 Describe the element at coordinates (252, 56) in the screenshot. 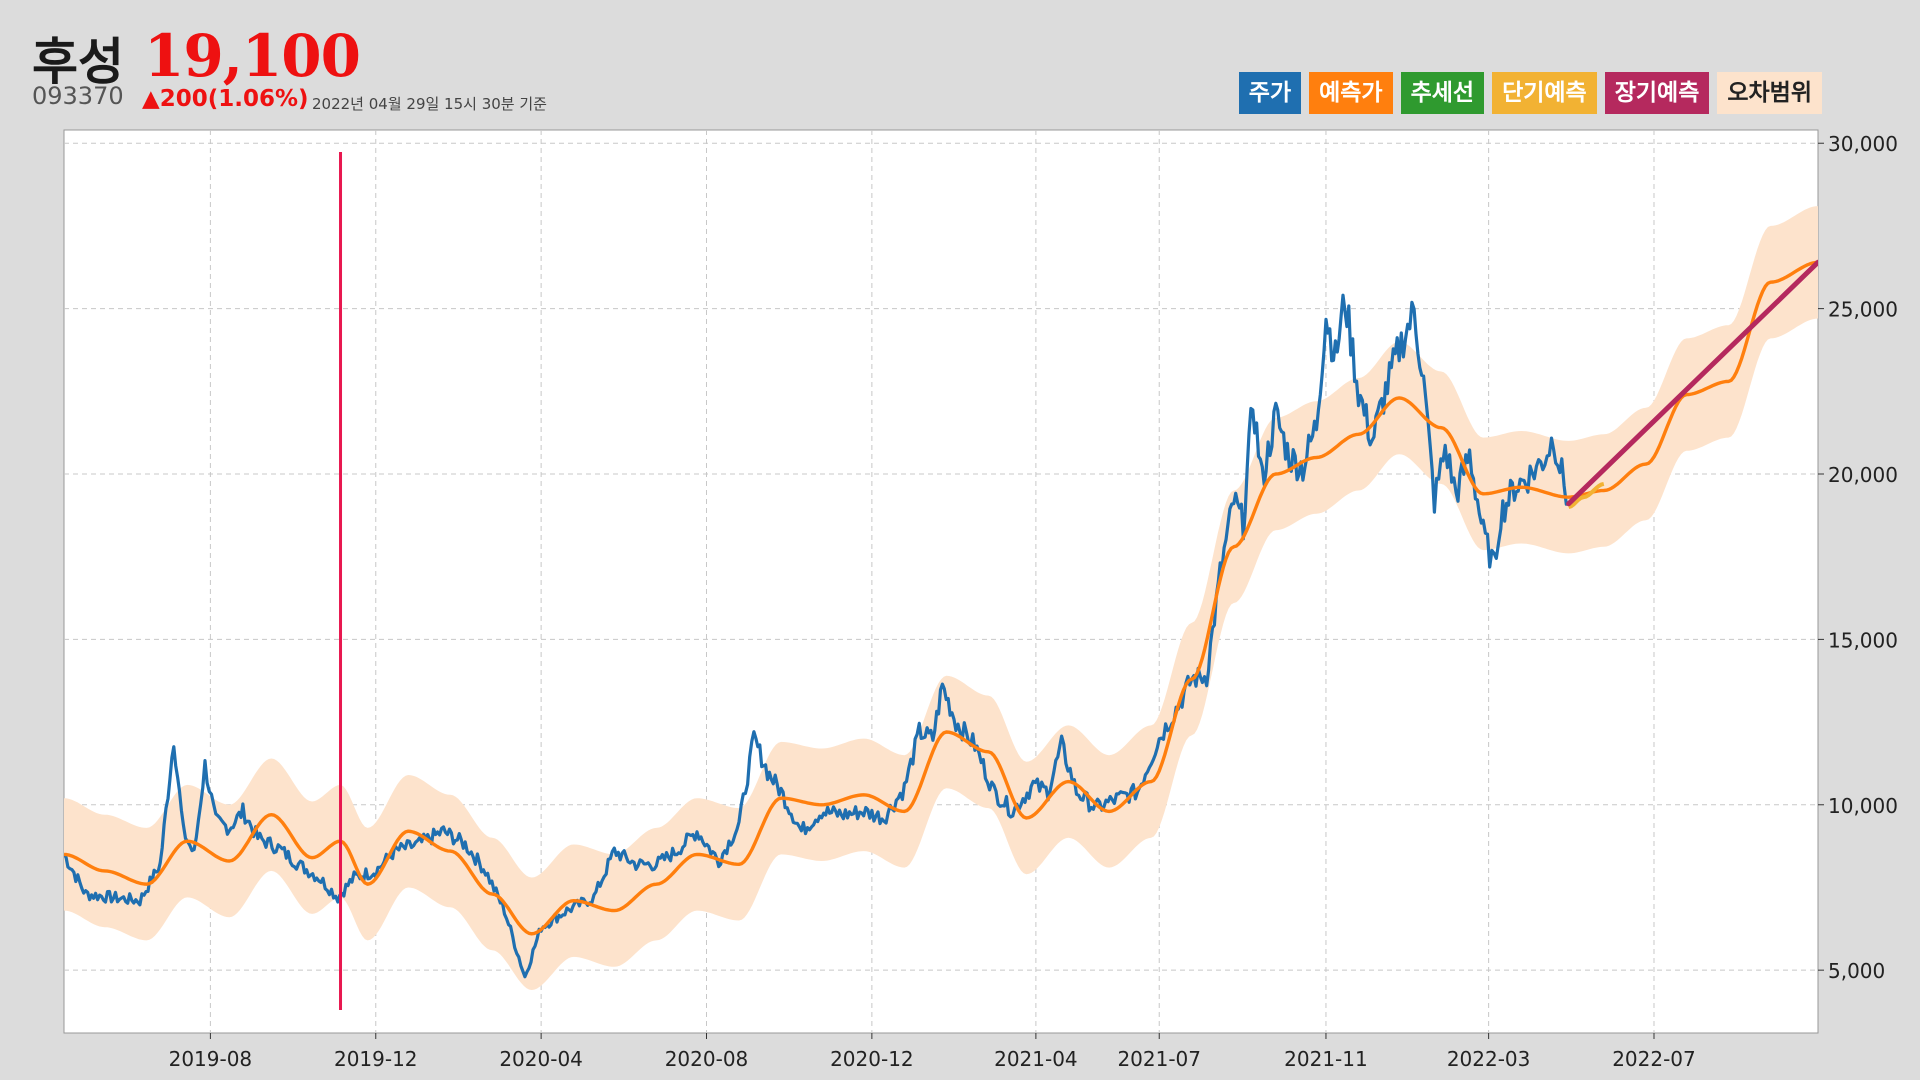

I see `current-price: 19,100` at that location.